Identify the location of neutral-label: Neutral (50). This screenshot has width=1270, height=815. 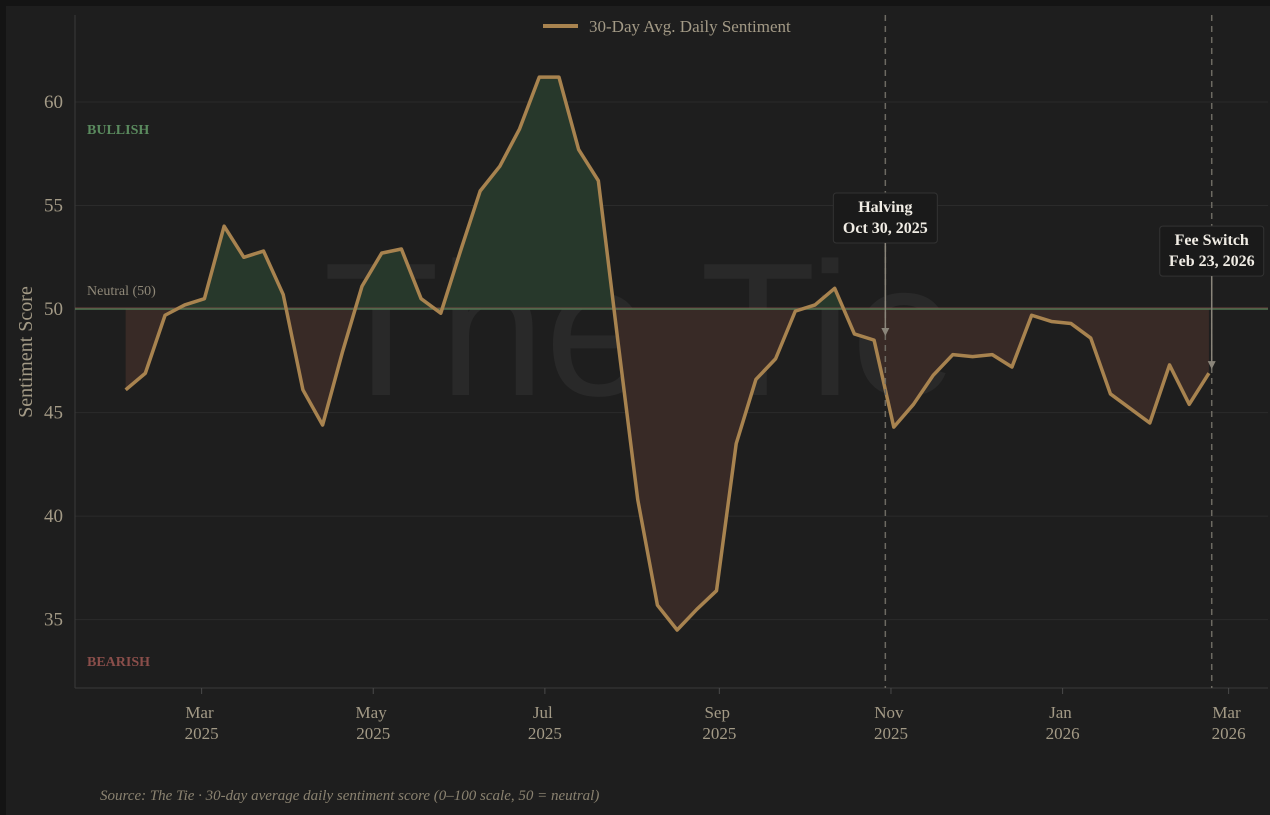
(121, 291).